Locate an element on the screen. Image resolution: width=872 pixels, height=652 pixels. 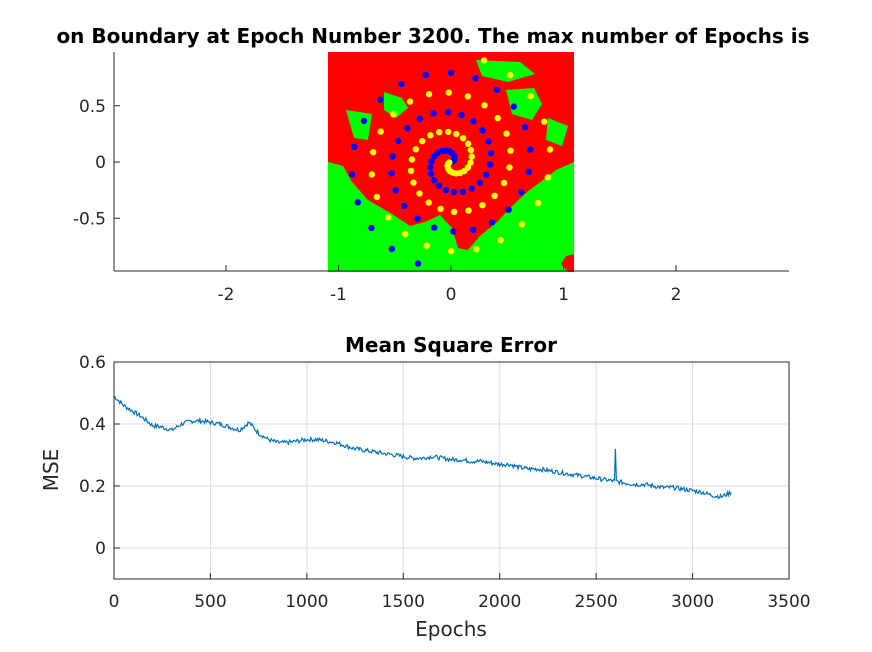
x-ticks-bottom: 0 500 1000 1500 2000 2500 3000 3500 is located at coordinates (460, 592).